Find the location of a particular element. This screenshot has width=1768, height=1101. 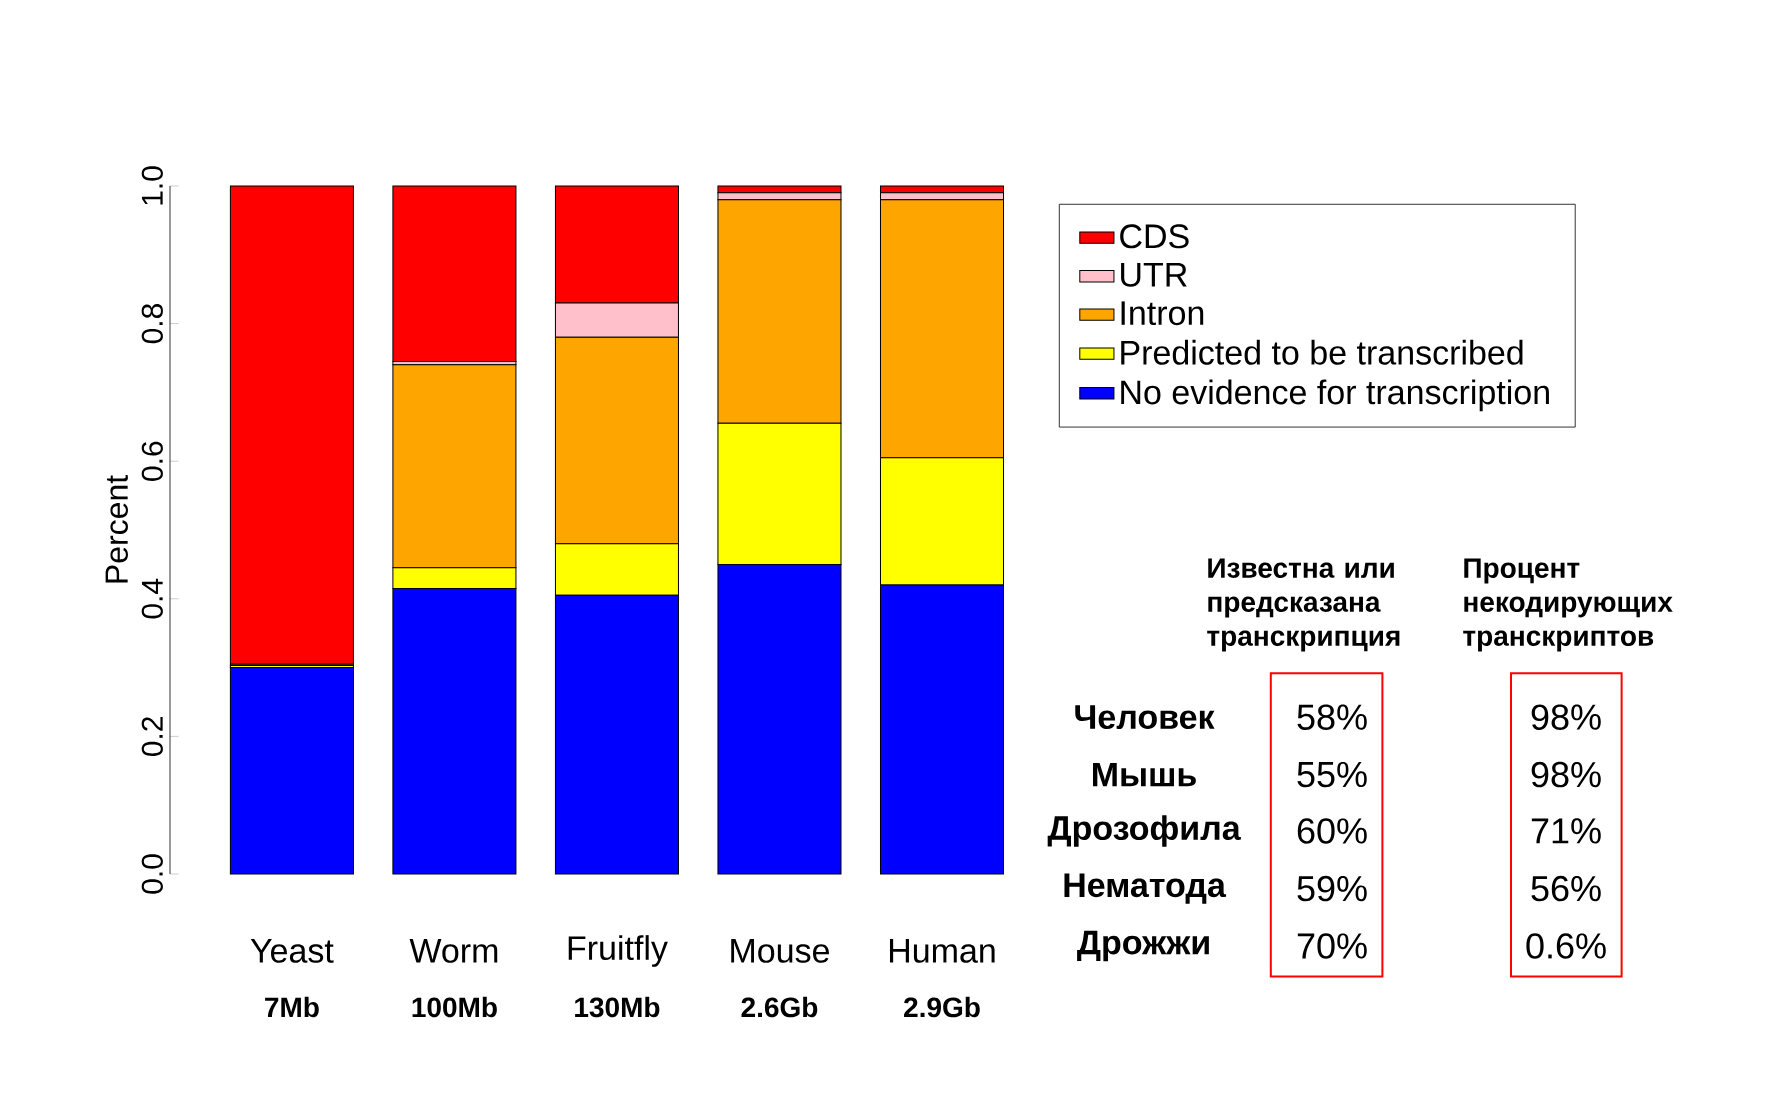

x-tick-label: Mouse is located at coordinates (780, 951).